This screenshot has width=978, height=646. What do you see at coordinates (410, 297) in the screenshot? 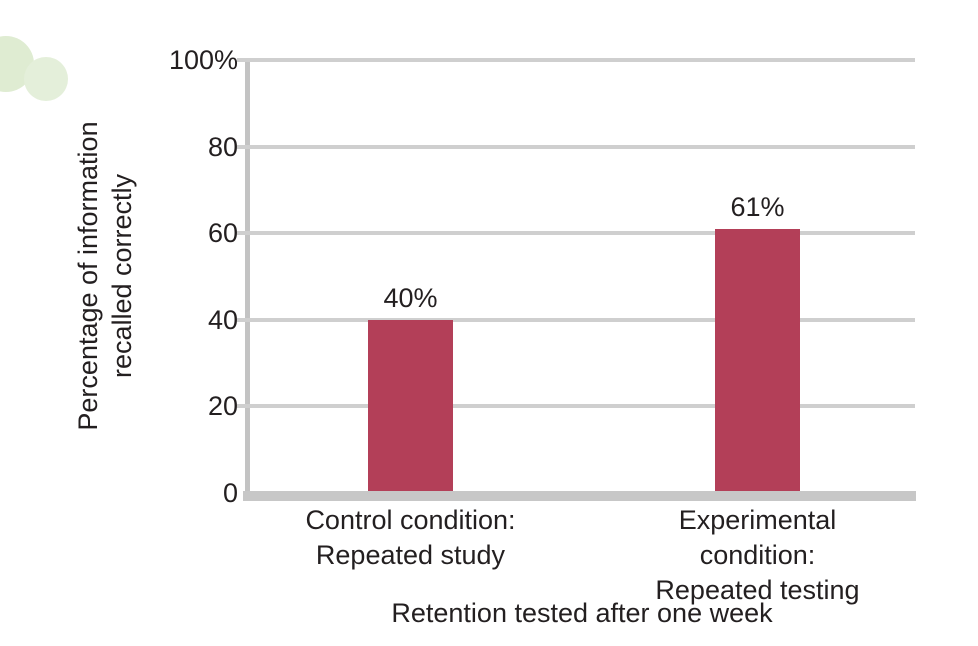
I see `bar-value-label-1: 40%` at bounding box center [410, 297].